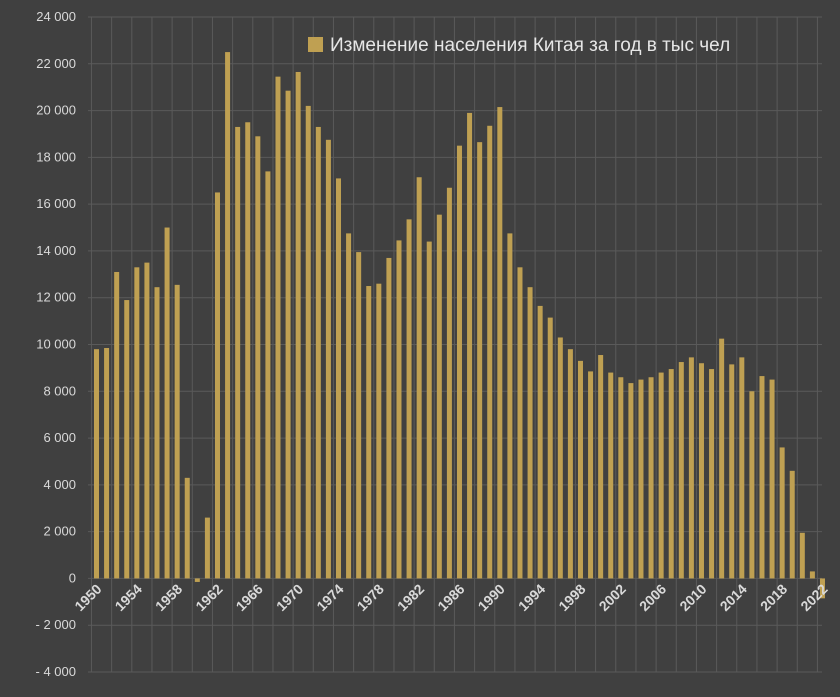 This screenshot has width=840, height=697. Describe the element at coordinates (268, 375) in the screenshot. I see `bar-1967` at that location.